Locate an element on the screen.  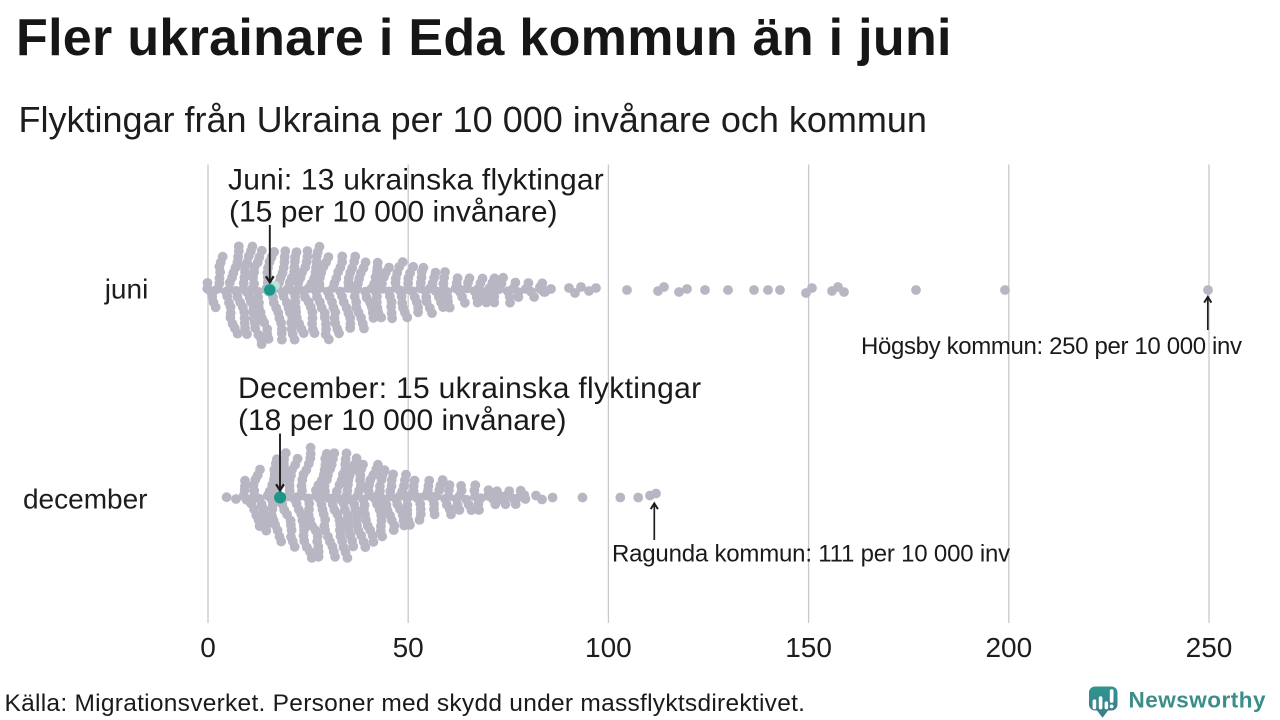
svg-text:December: 15 ukrainska flyktin: December: 15 ukrainska flyktingar is located at coordinates (469, 388).